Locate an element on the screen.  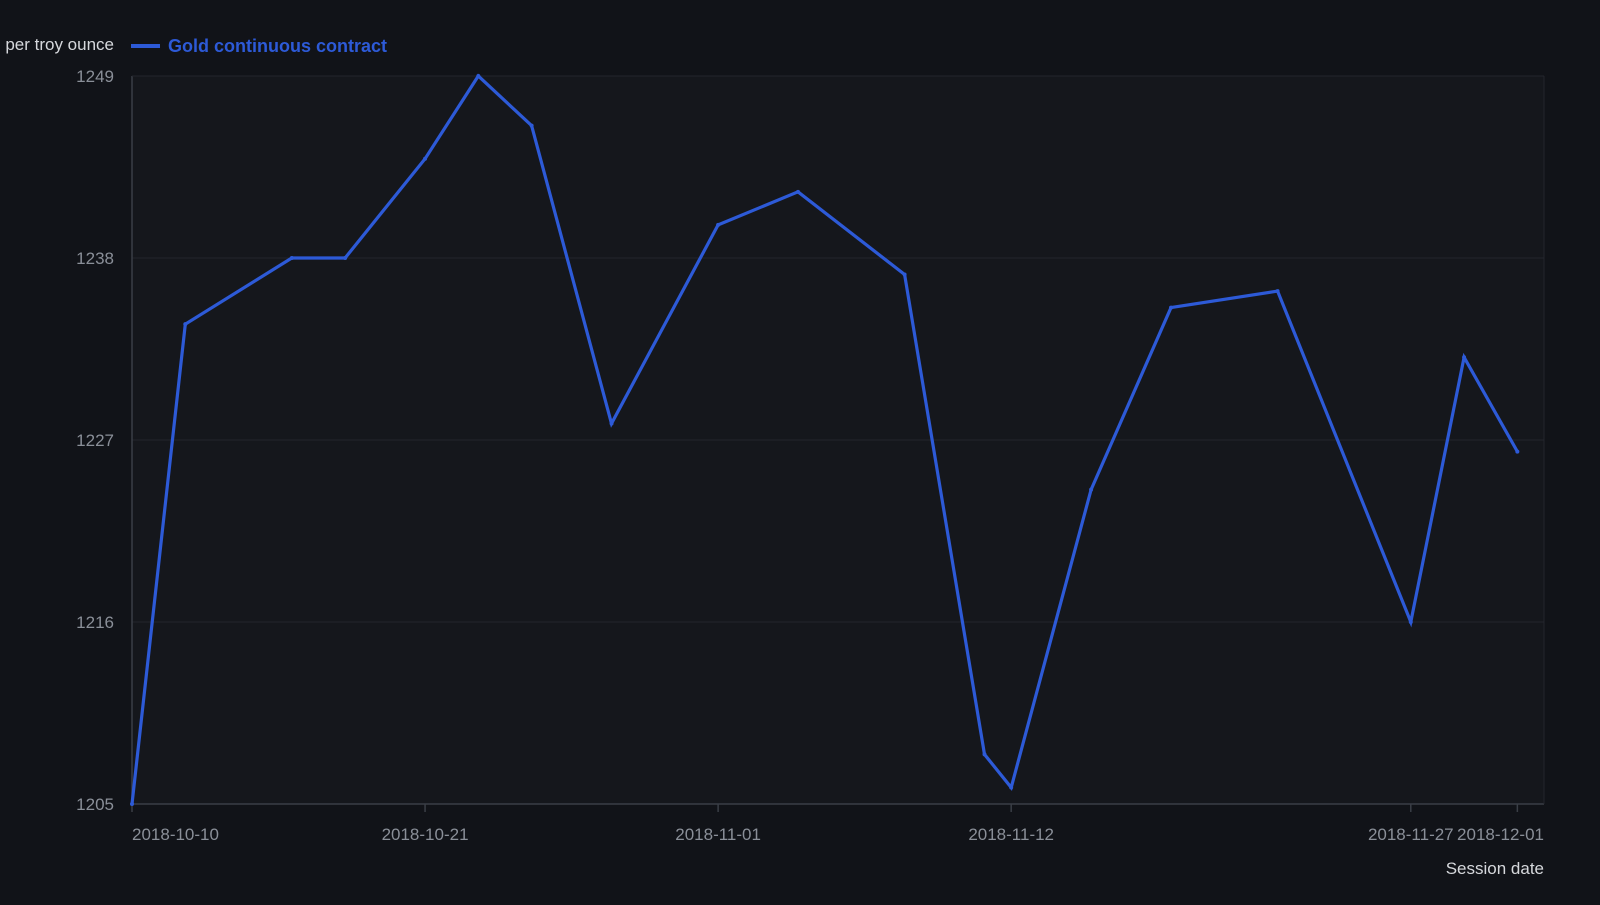
x-axis-label: Session date is located at coordinates (1495, 868).